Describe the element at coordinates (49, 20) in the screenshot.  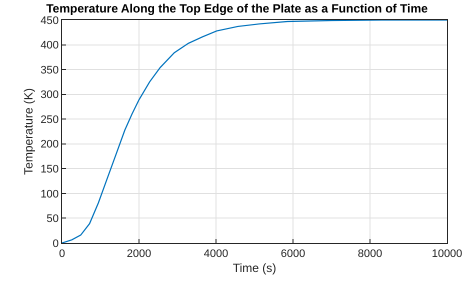
I see `y-tick-label: 450` at that location.